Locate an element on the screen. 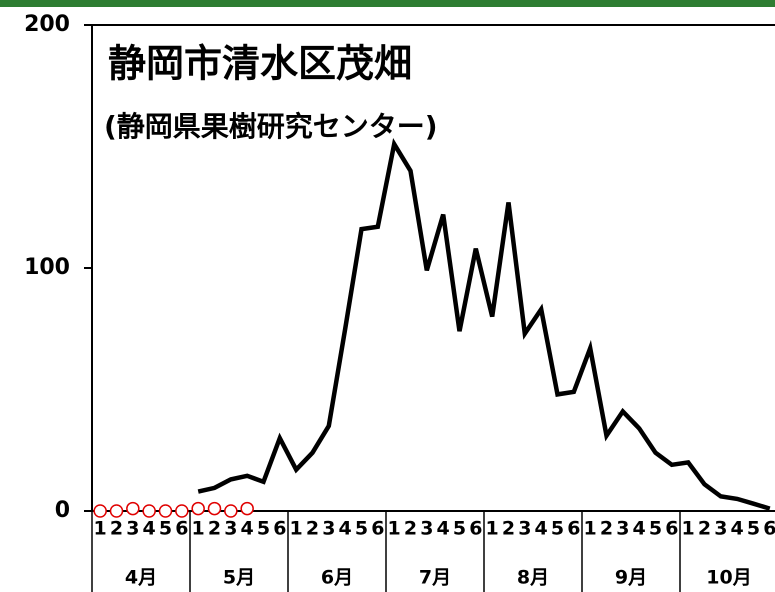  y-tick-label: 200 is located at coordinates (47, 24).